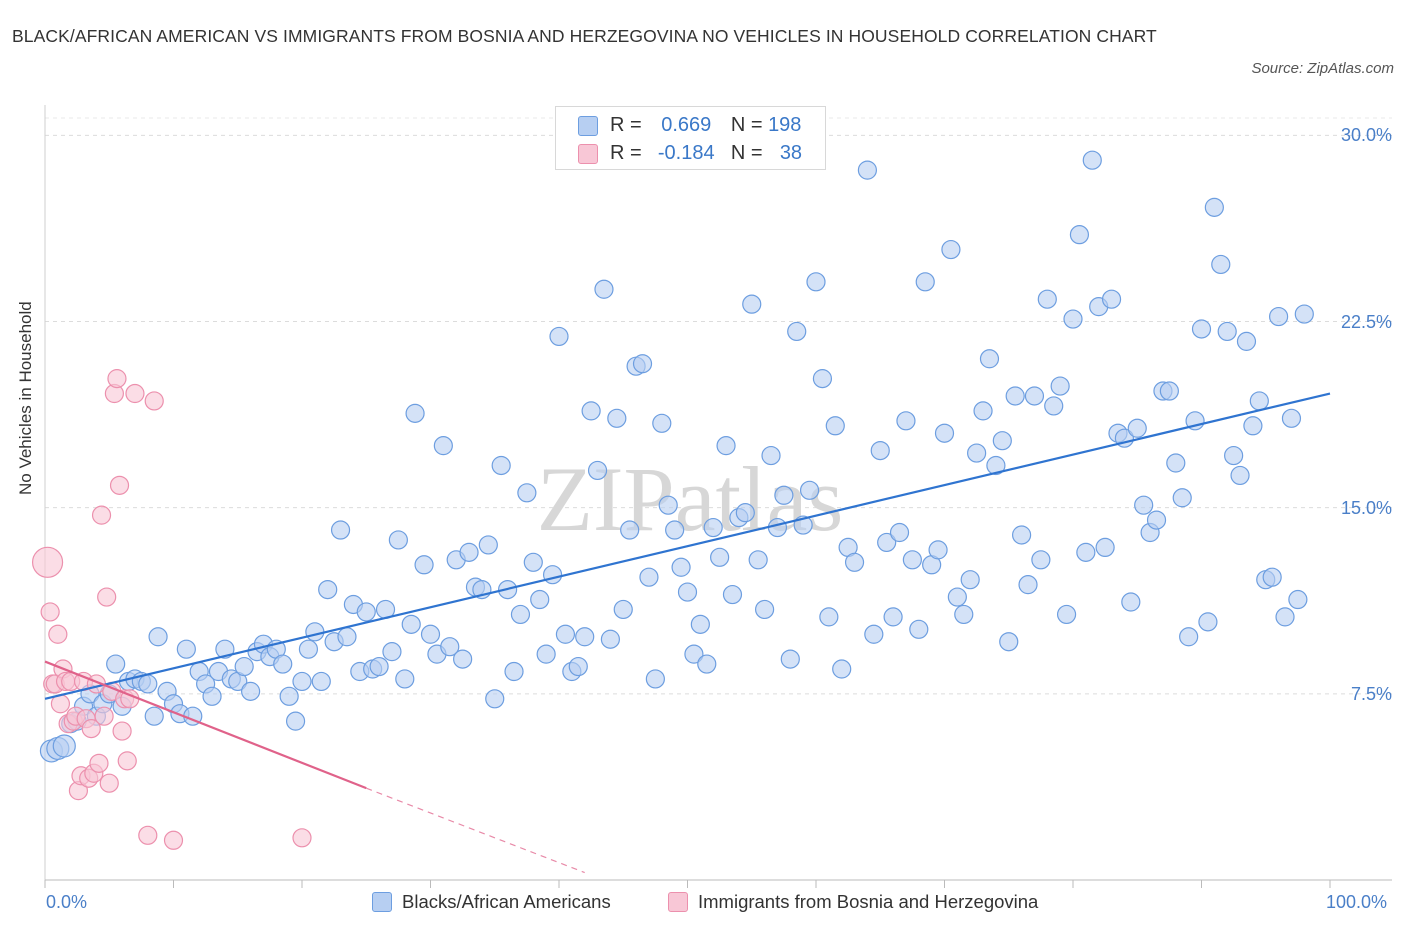 This screenshot has height=930, width=1406. What do you see at coordinates (382, 902) in the screenshot?
I see `legend-swatch-blue` at bounding box center [382, 902].